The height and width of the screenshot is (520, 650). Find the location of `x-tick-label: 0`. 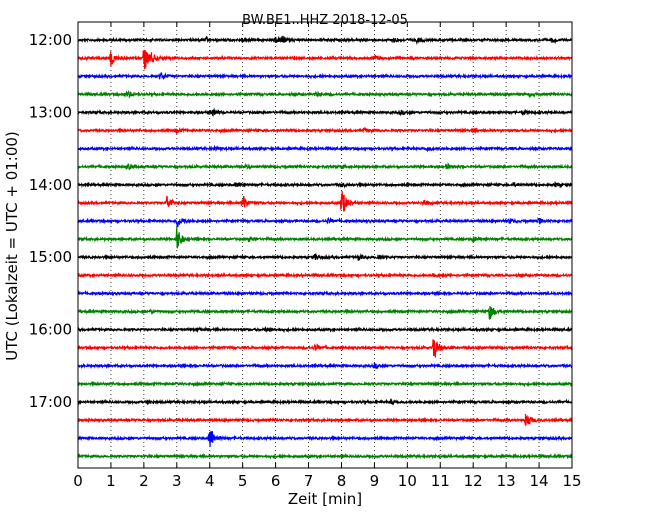

x-tick-label: 0 is located at coordinates (78, 481).